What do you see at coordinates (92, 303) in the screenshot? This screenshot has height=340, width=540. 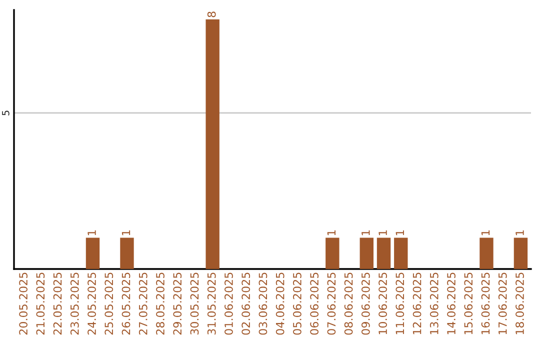 I see `x-tick-label: 24.05.2025` at bounding box center [92, 303].